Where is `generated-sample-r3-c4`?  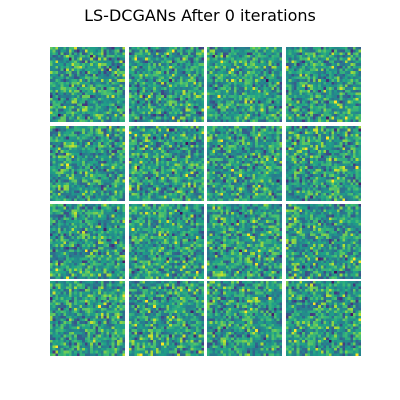
generated-sample-r3-c4 is located at coordinates (323, 241).